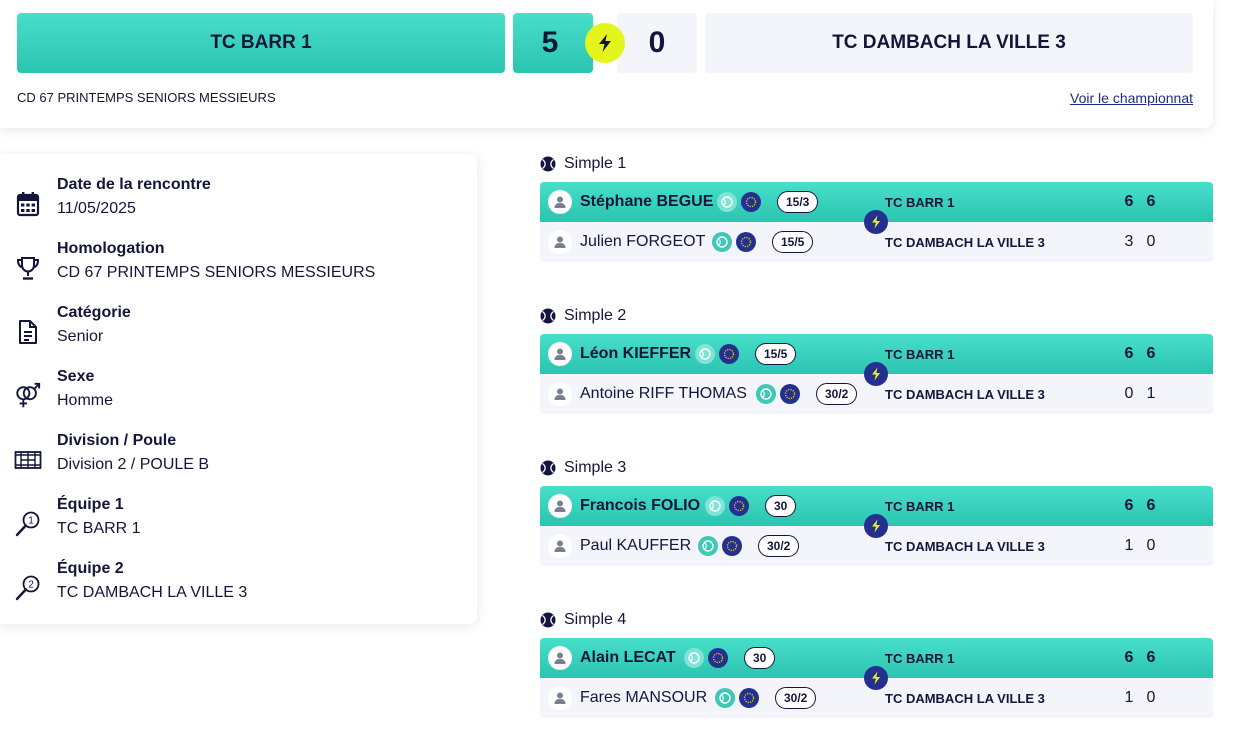 The width and height of the screenshot is (1251, 737). I want to click on home-score-value: 5, so click(550, 42).